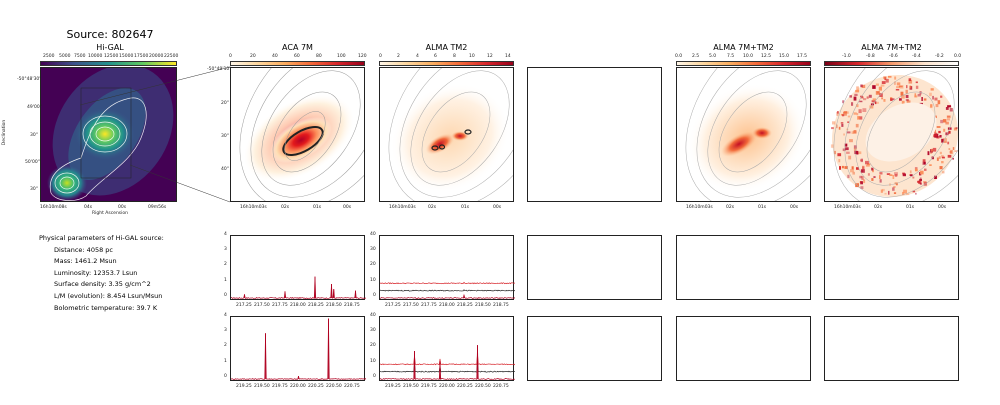 The image size is (1000, 405). Describe the element at coordinates (939, 56) in the screenshot. I see `ratio-cbar-tick: -0.2` at that location.